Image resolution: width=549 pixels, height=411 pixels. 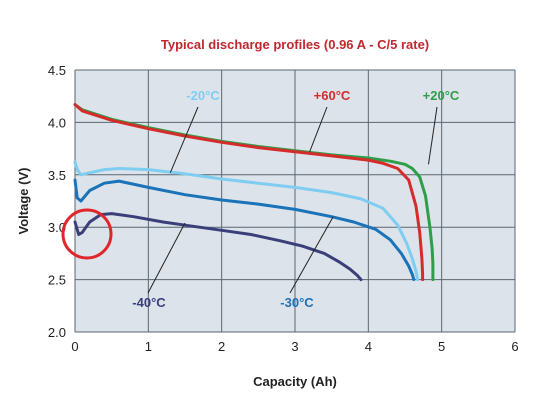 I want to click on y-tick-label: 4.5, so click(x=57, y=70).